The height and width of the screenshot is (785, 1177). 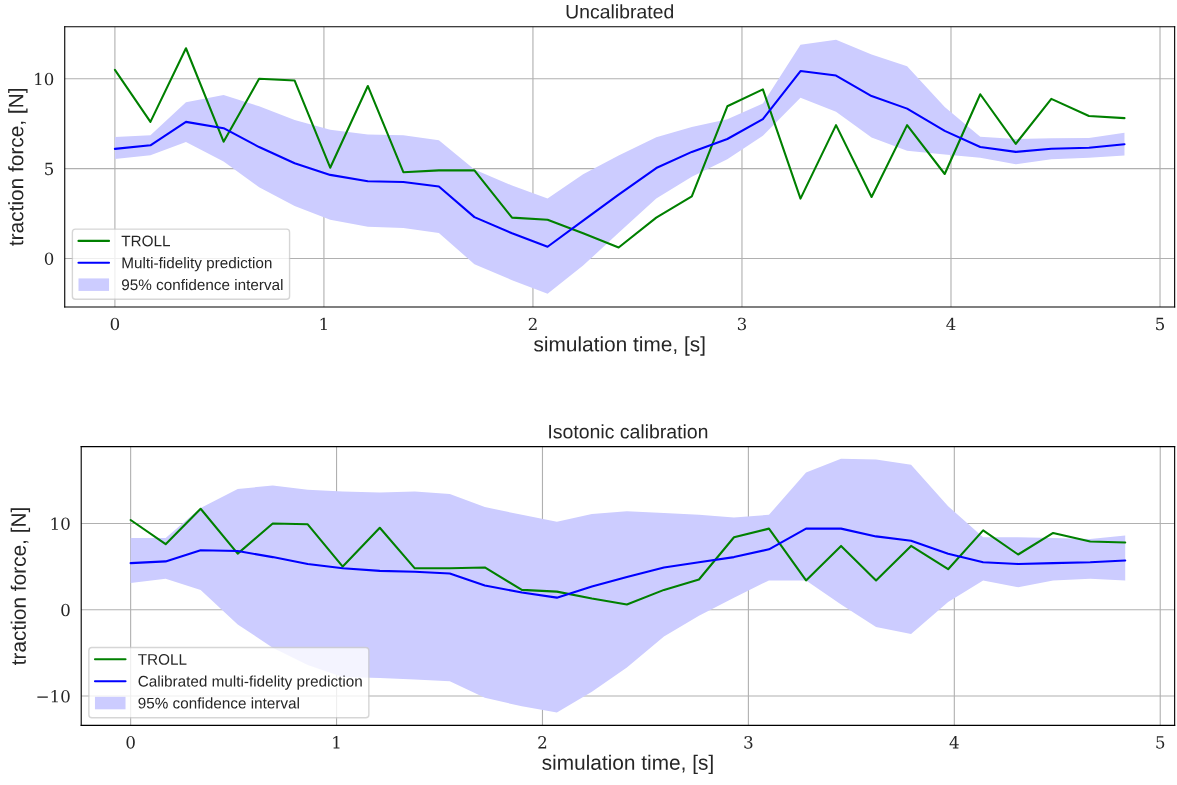 What do you see at coordinates (49, 169) in the screenshot?
I see `y-tick-label: 5` at bounding box center [49, 169].